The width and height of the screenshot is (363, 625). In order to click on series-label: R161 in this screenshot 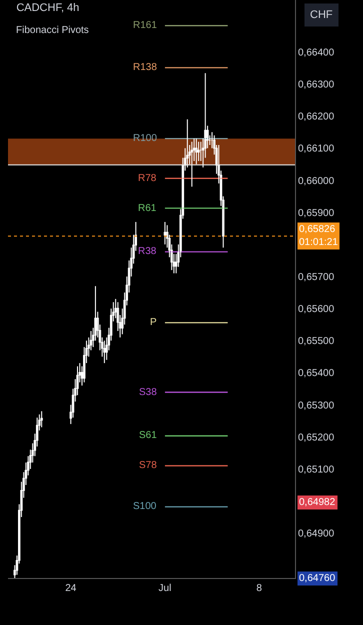, I will do `click(145, 25)`.